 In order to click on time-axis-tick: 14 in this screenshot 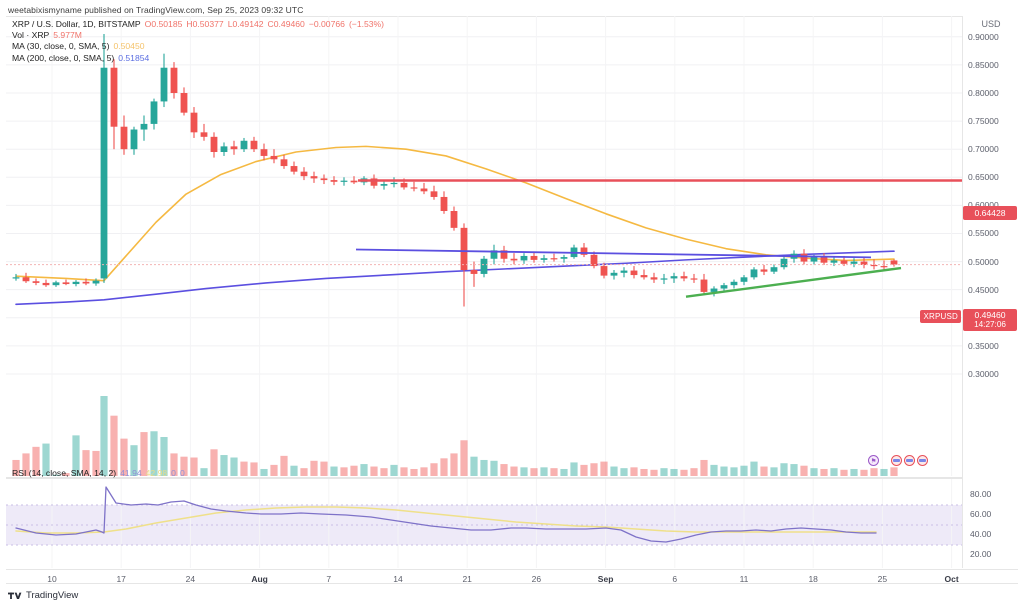, I will do `click(398, 579)`.